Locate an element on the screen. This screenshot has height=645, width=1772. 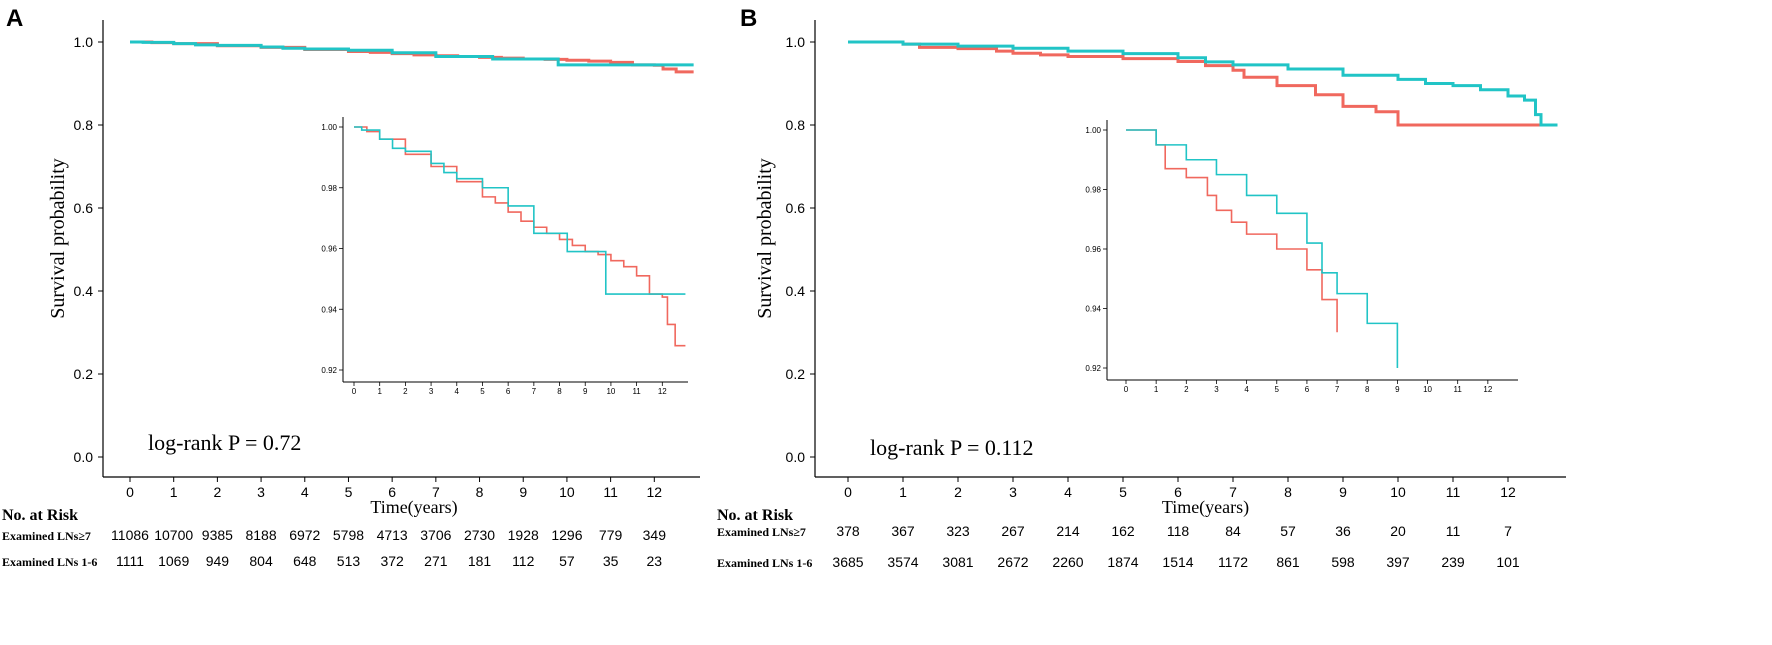
risk-row-label: Examined LNs≥7 is located at coordinates (46, 536).